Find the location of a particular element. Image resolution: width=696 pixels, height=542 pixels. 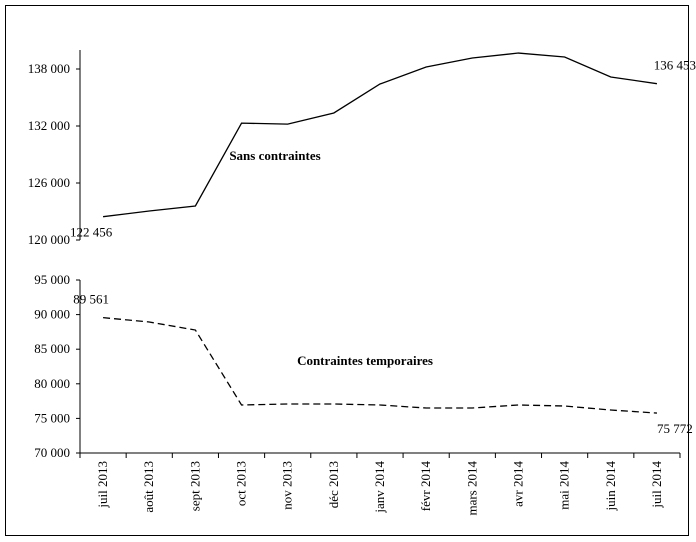

x-tick-label: oct 2013 is located at coordinates (241, 483).